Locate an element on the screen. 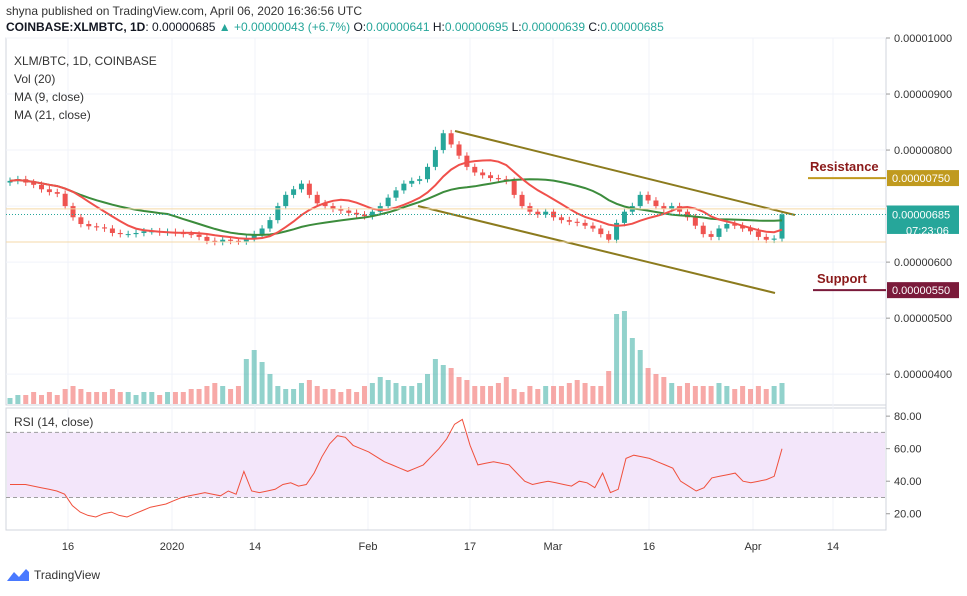 The image size is (967, 596). tradingview-brand: TradingView is located at coordinates (53, 575).